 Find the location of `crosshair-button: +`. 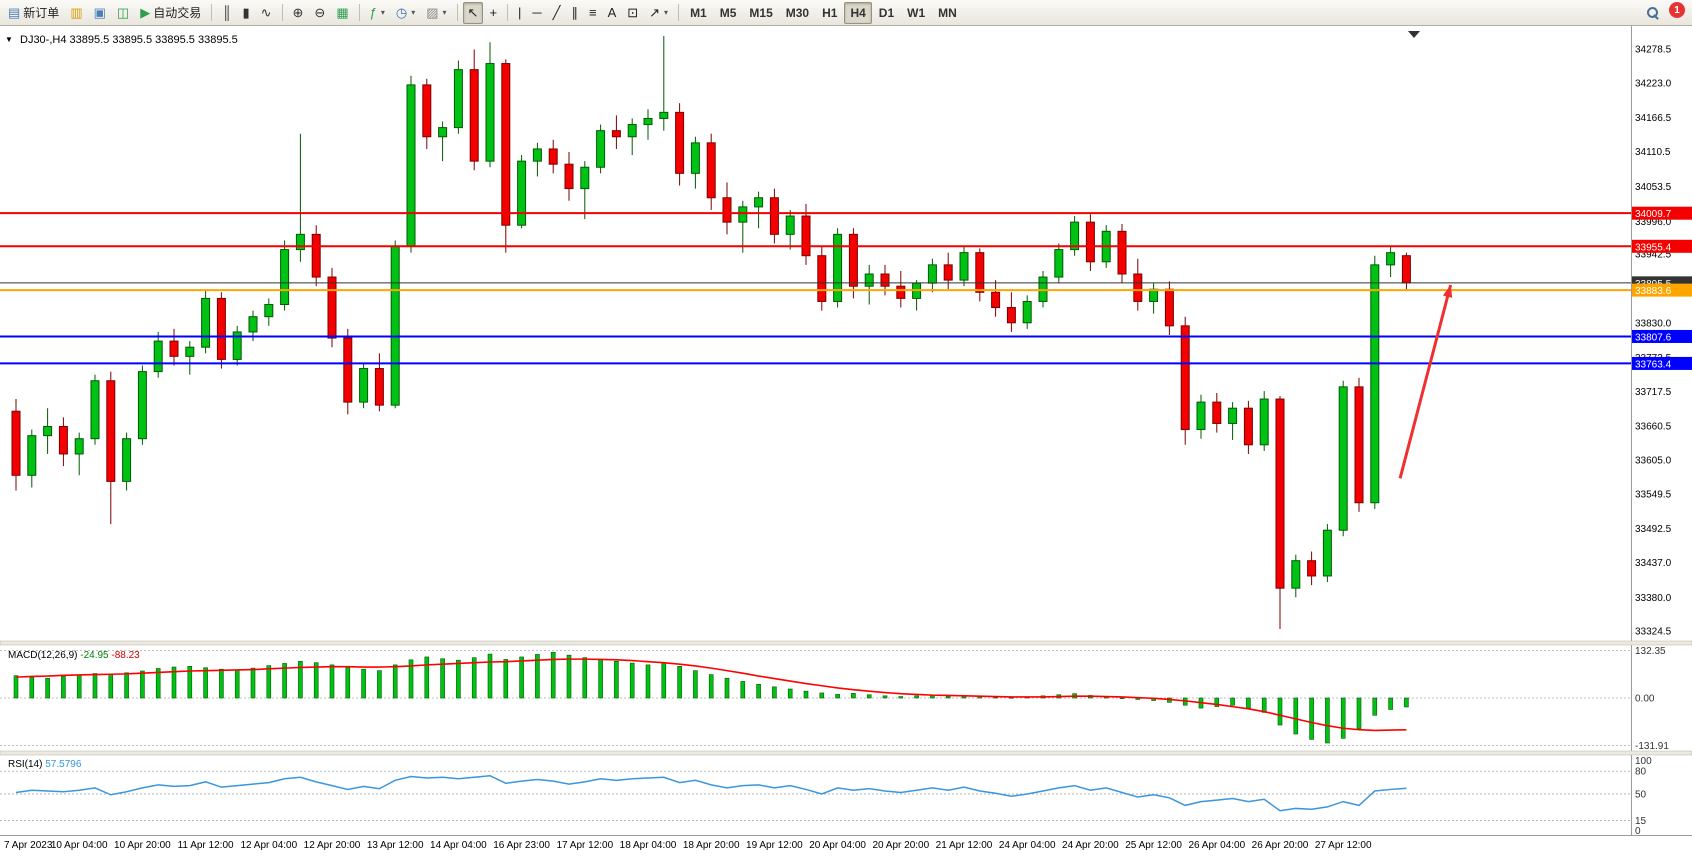

crosshair-button: + is located at coordinates (493, 13).